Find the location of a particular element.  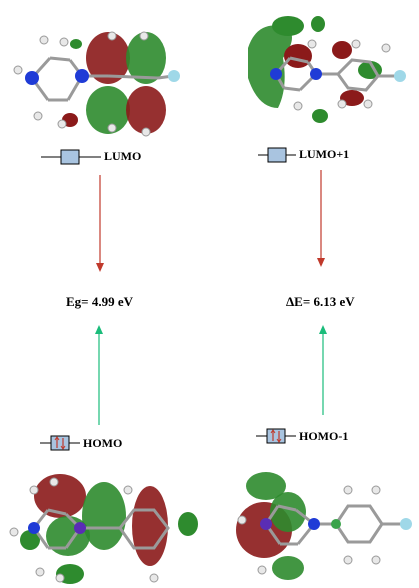

homo1-label: HOMO-1 is located at coordinates (324, 436).